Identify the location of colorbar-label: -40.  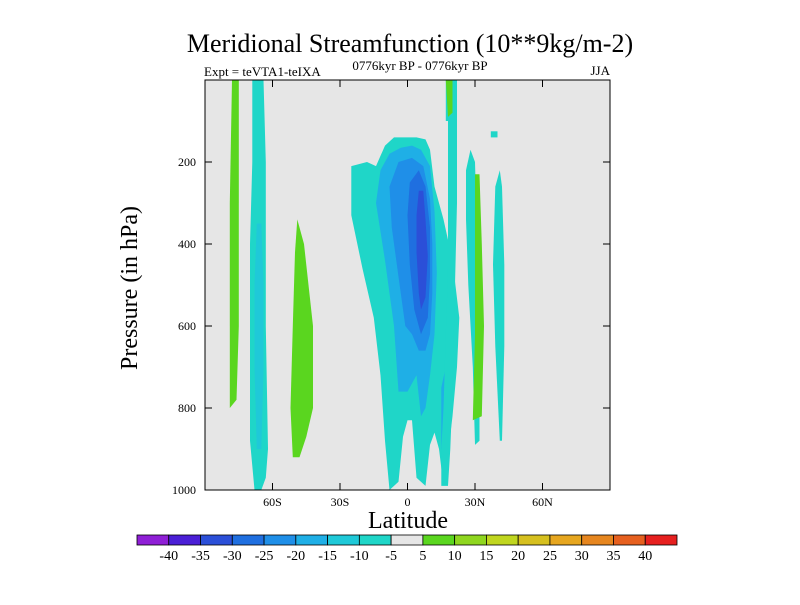
(168, 556).